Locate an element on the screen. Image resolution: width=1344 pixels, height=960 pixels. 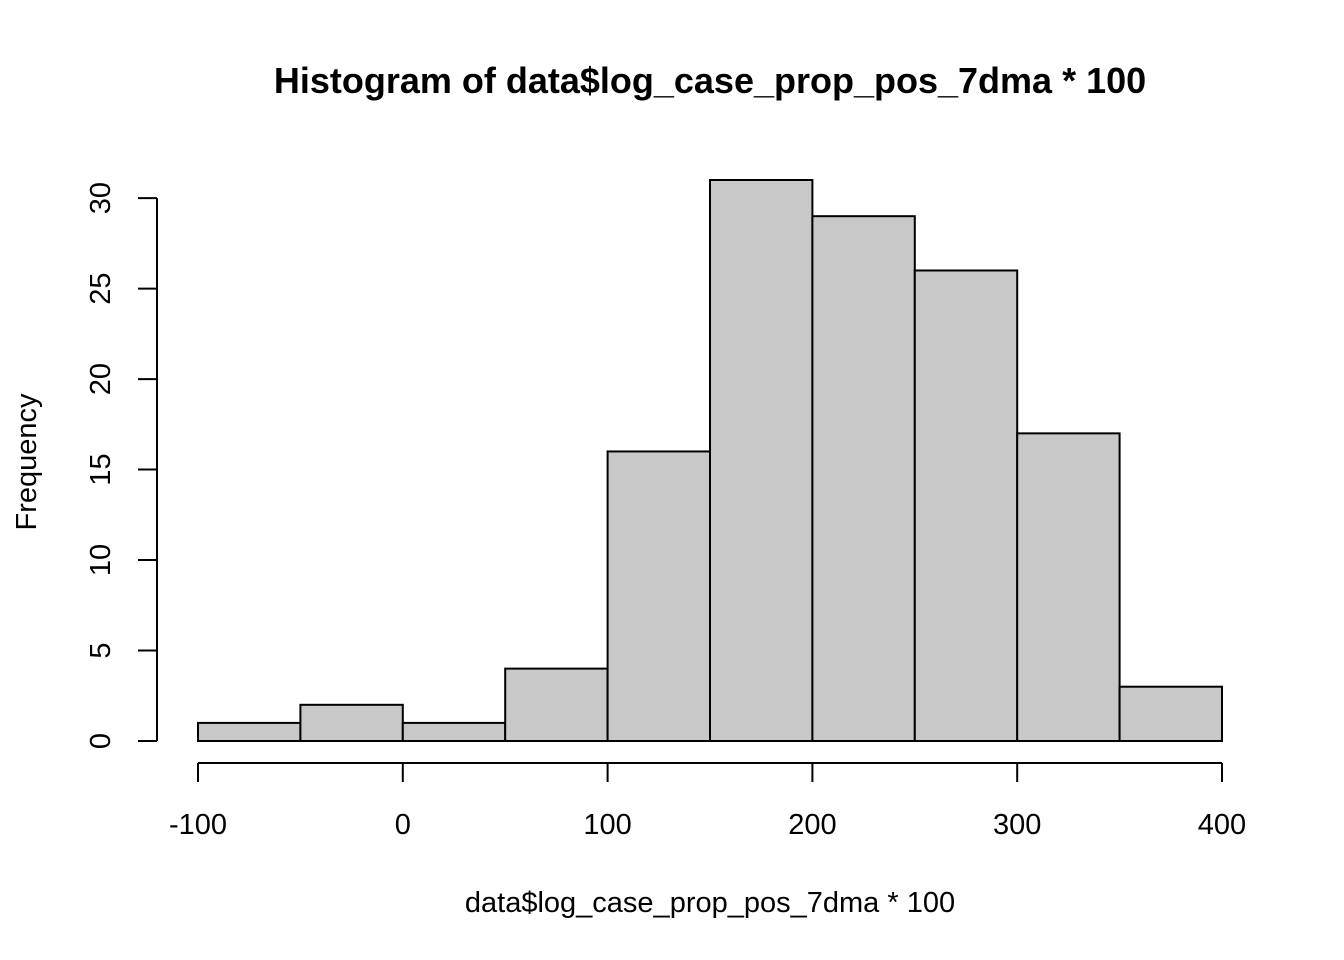
y-axis: 0 5 10 15 20 25 30 is located at coordinates (121, 465).